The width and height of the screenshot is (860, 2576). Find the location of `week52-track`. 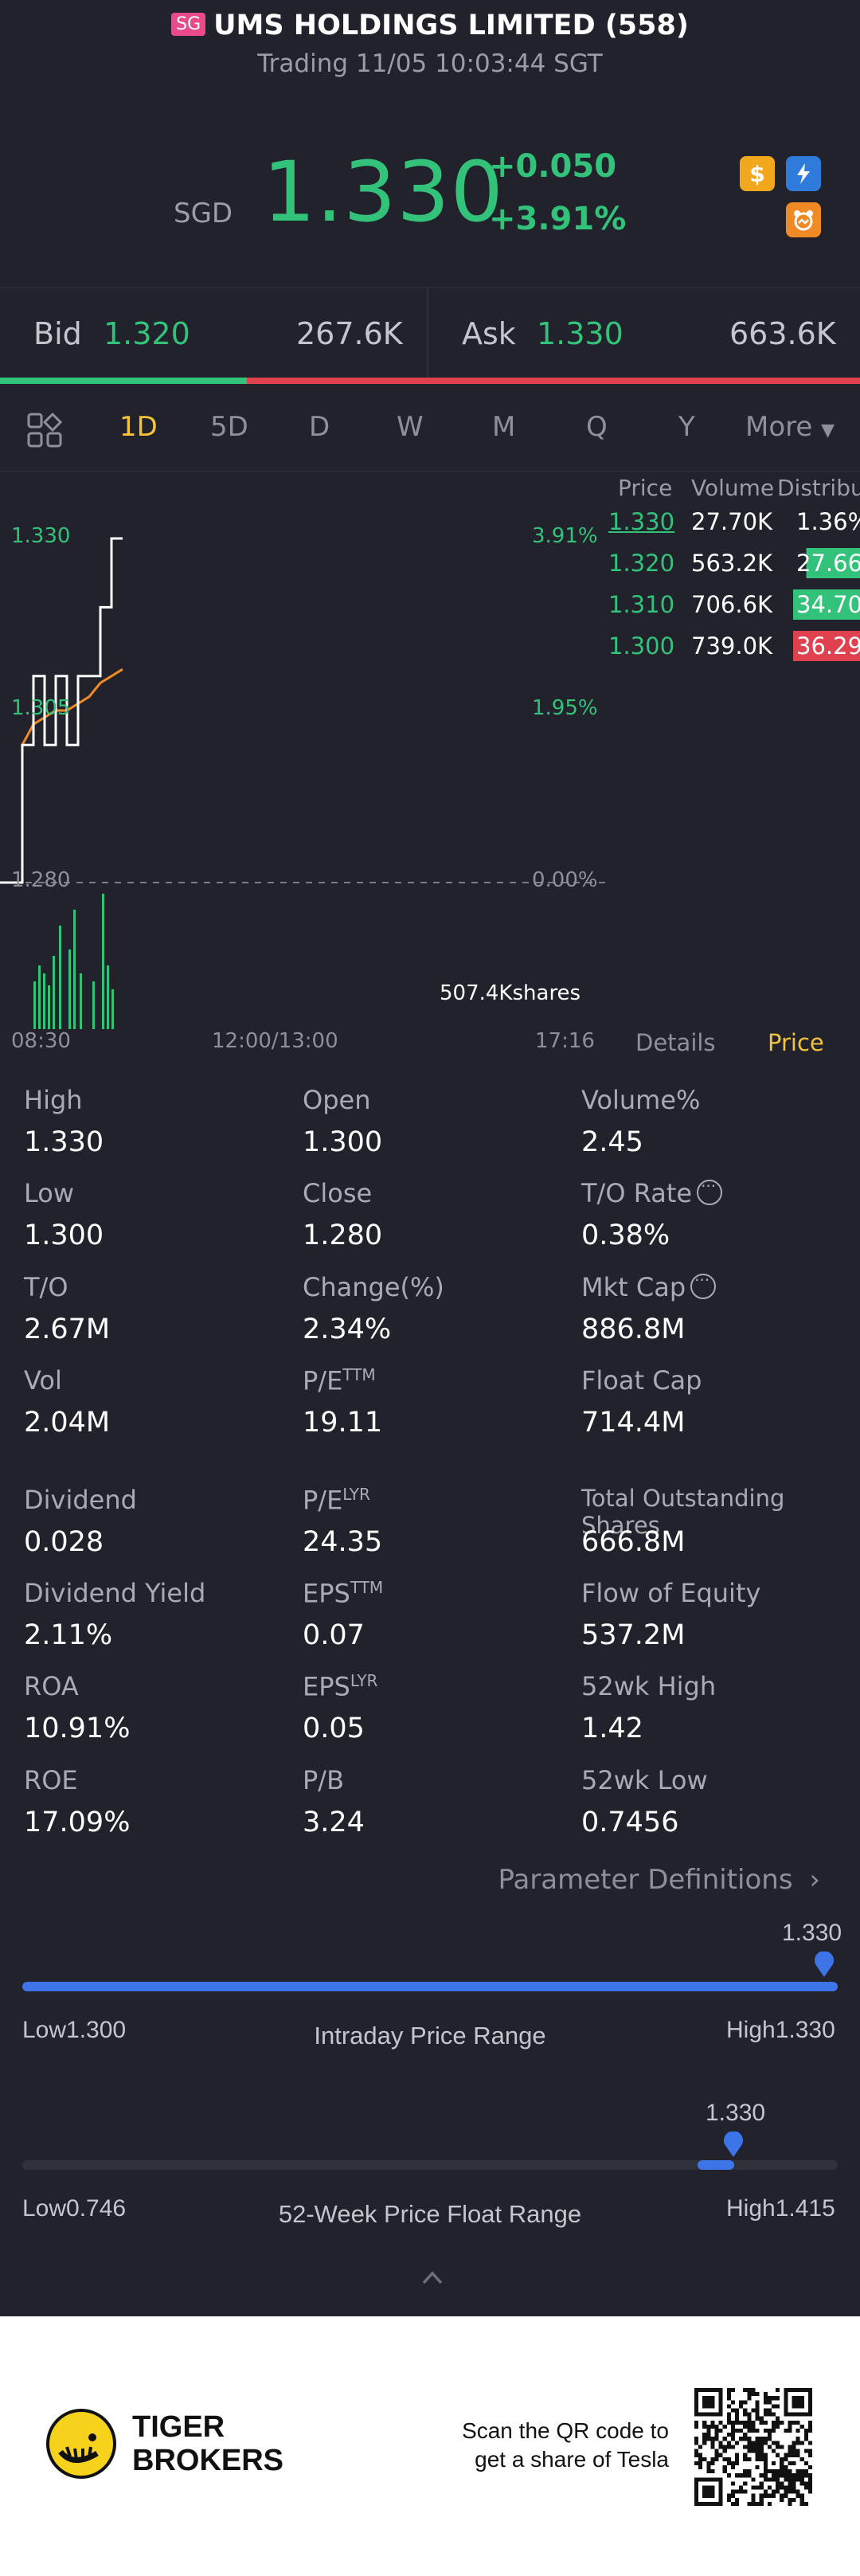

week52-track is located at coordinates (430, 2165).